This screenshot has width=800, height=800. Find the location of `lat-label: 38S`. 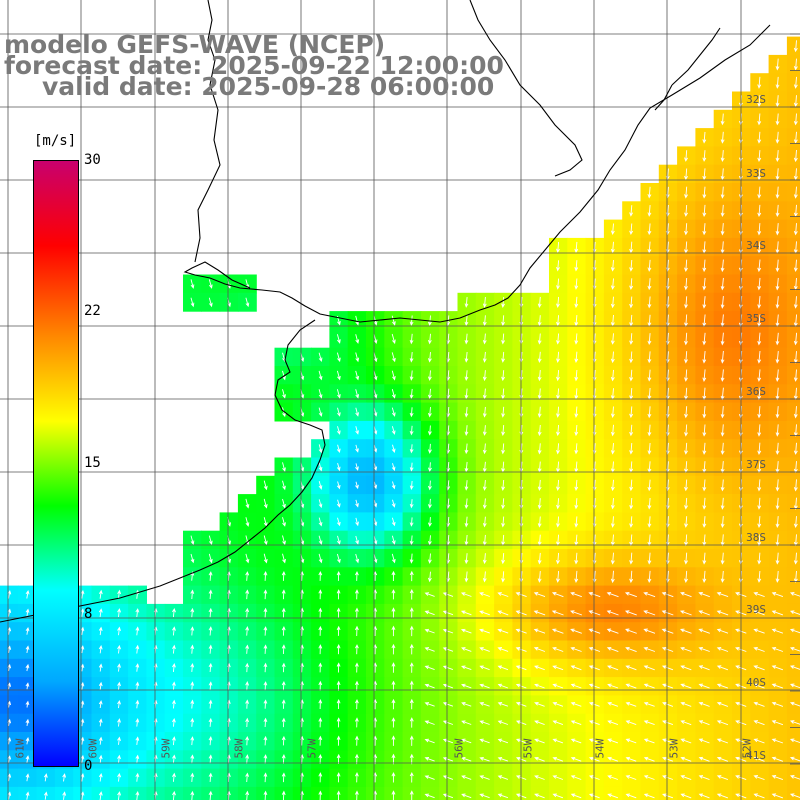

lat-label: 38S is located at coordinates (756, 537).